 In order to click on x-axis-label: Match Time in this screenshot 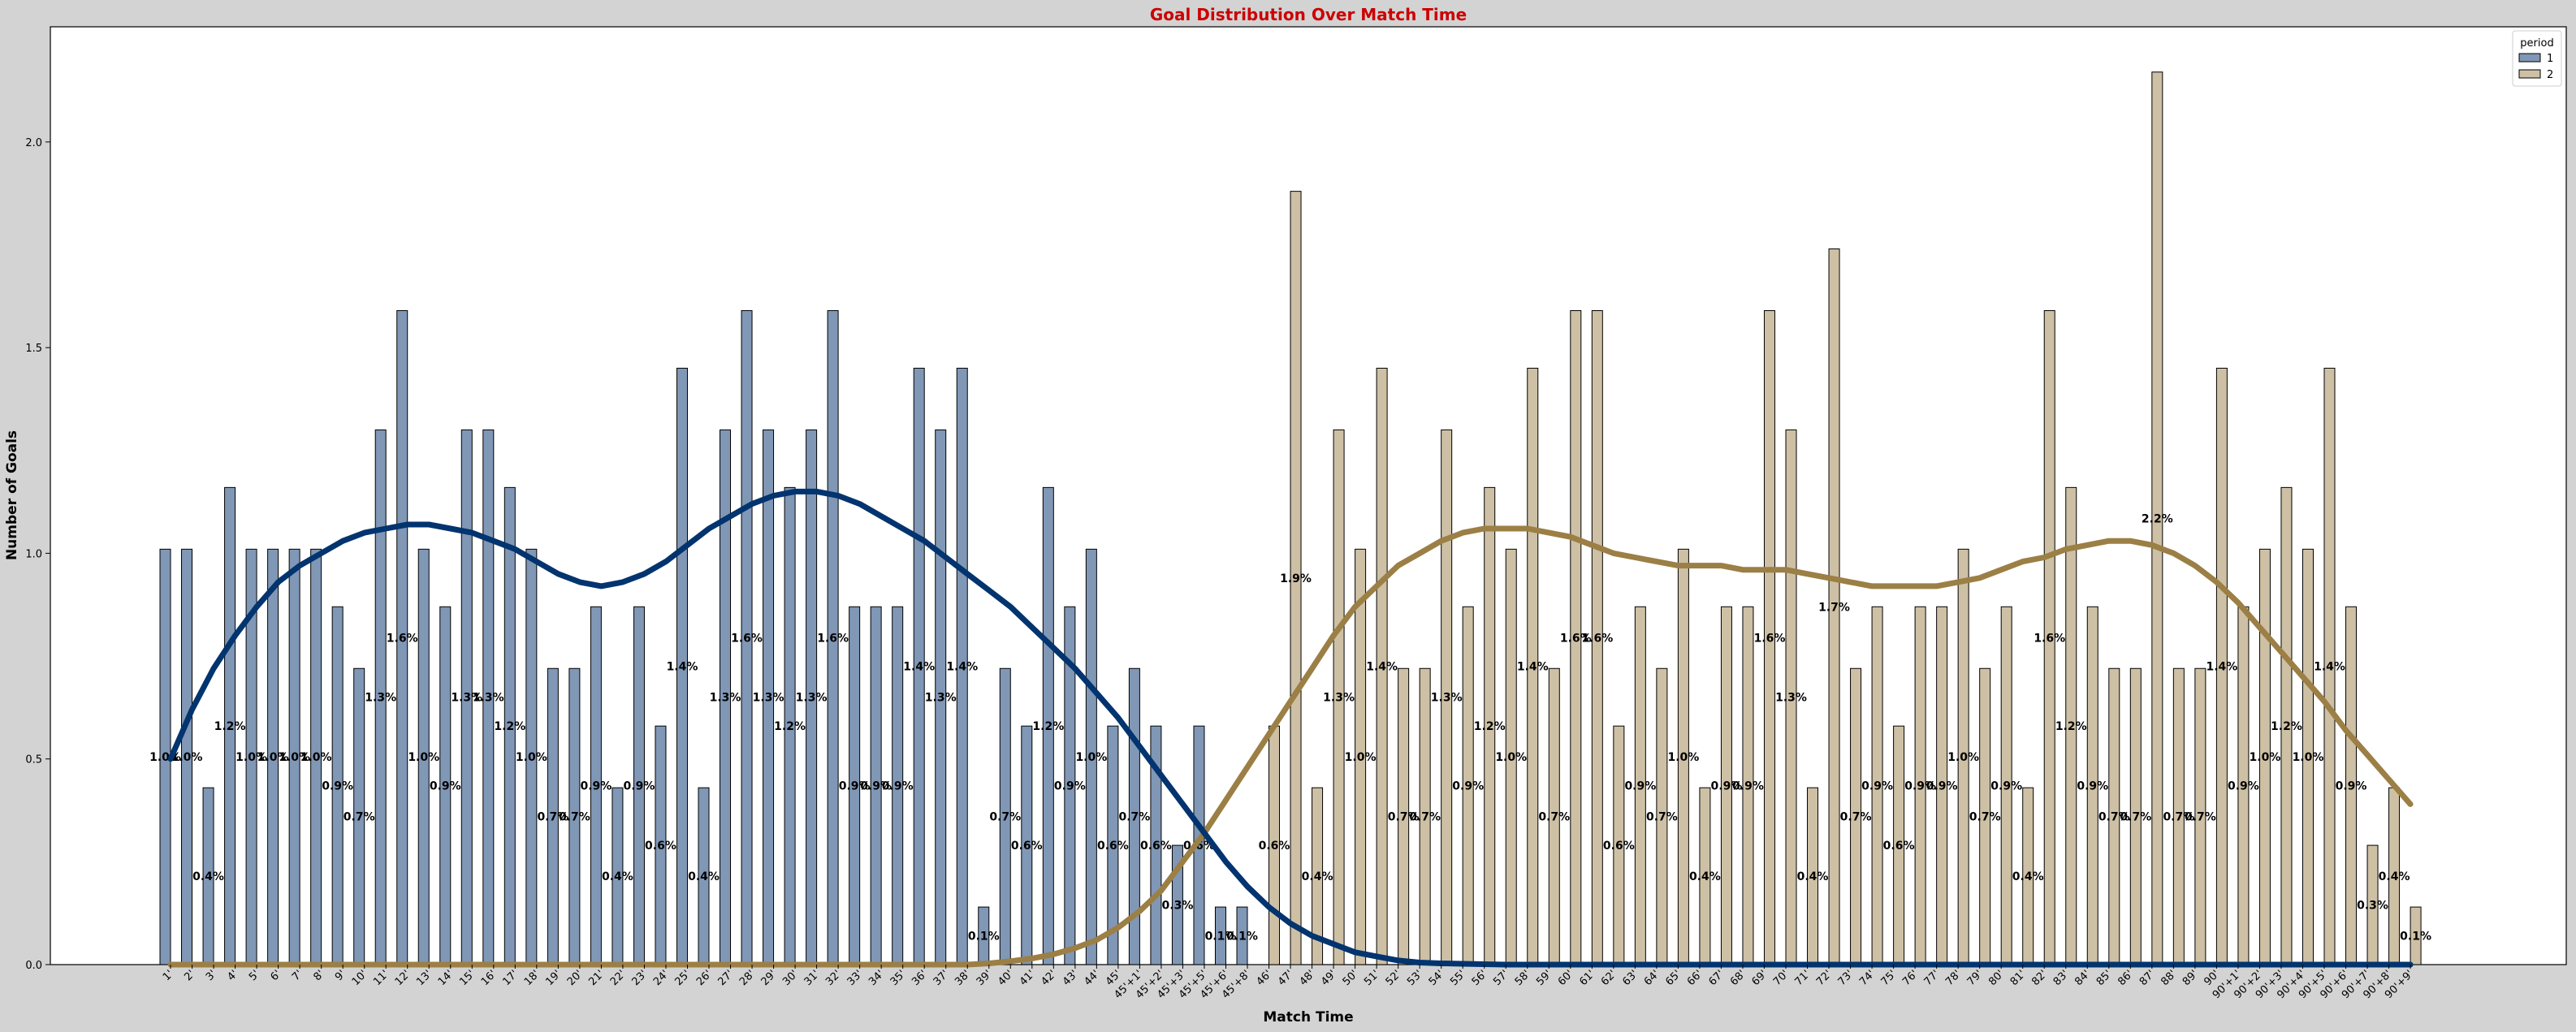, I will do `click(1308, 1018)`.